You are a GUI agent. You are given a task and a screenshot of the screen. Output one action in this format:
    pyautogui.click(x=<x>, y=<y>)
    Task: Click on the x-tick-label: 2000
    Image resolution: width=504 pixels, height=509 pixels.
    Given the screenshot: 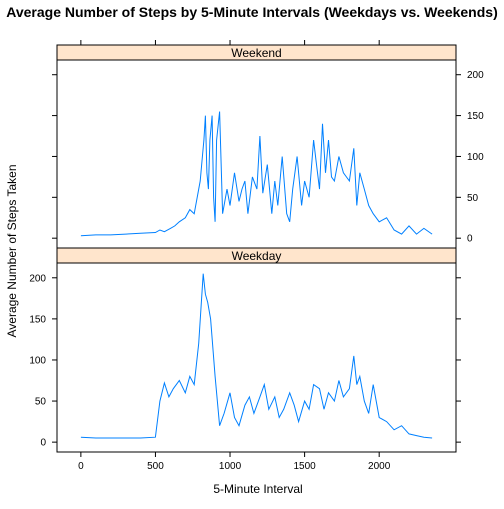 What is the action you would take?
    pyautogui.click(x=379, y=466)
    